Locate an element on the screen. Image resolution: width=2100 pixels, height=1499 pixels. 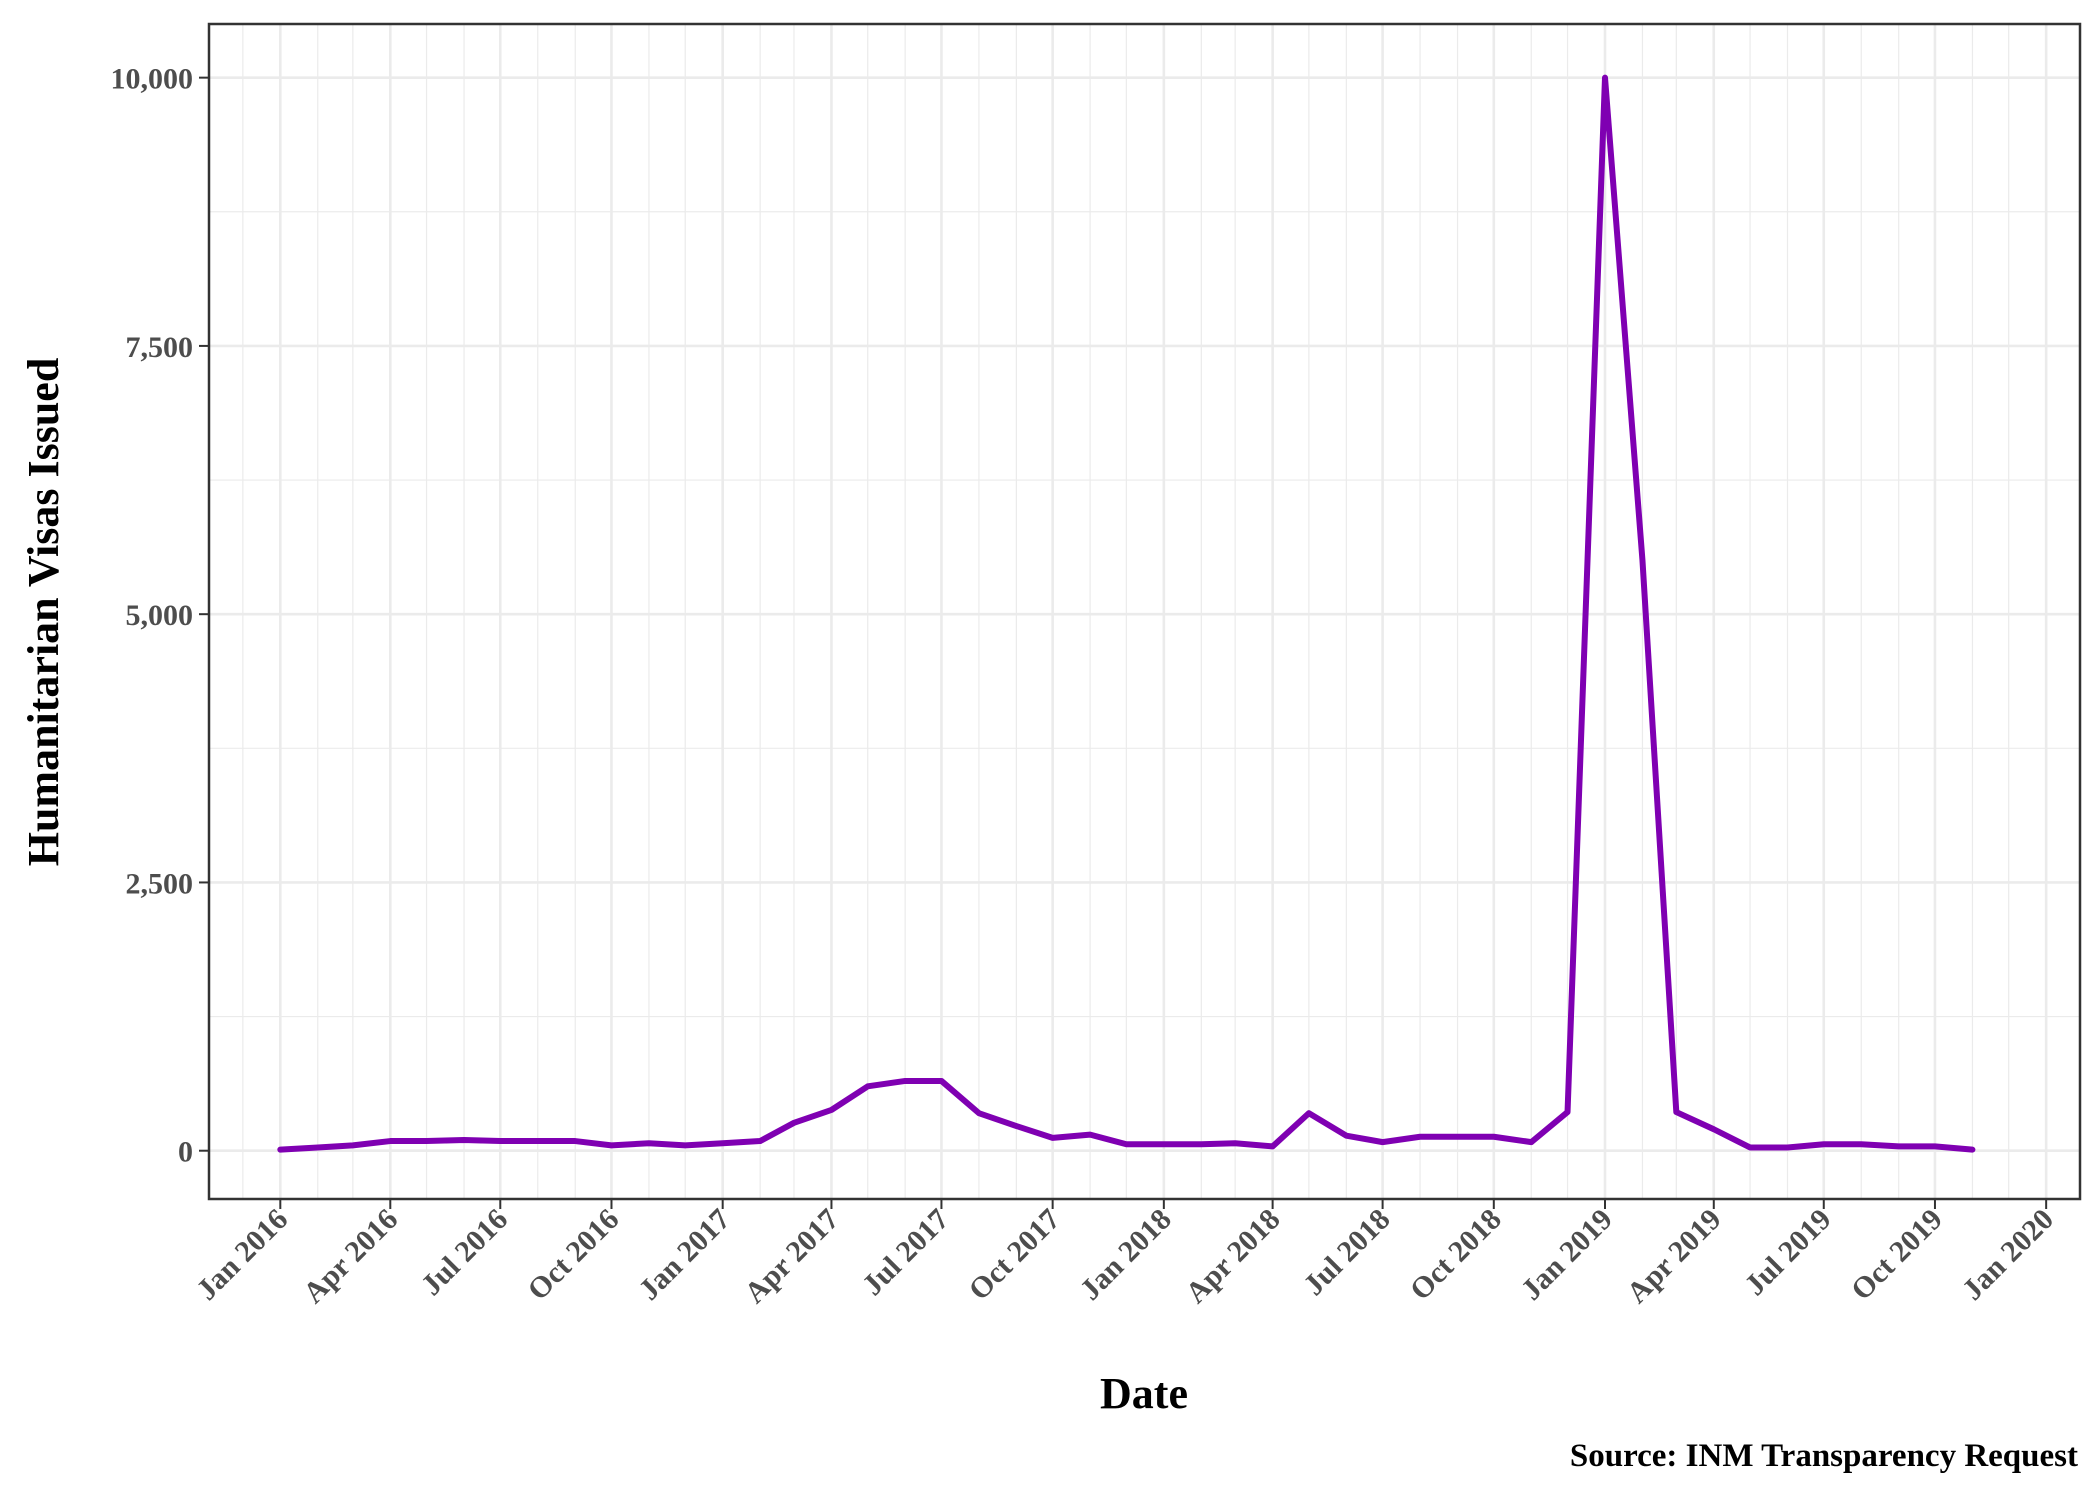
y-tick-label: 5,000 is located at coordinates (160, 615).